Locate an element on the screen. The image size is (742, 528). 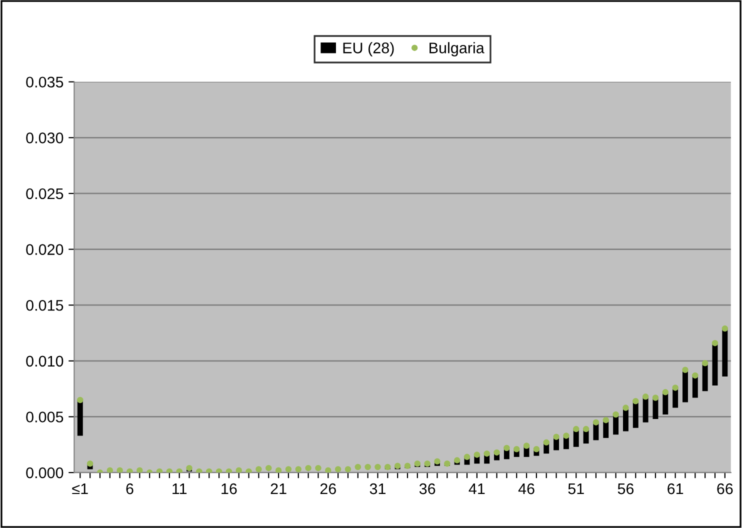
x-tick-label: 21 is located at coordinates (278, 488).